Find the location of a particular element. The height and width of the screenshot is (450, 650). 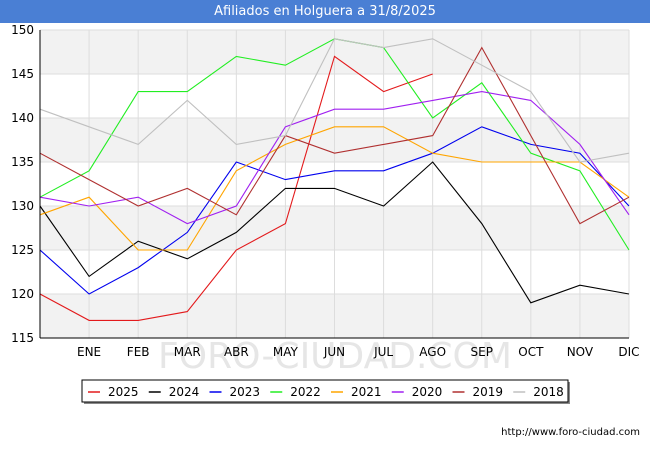

watermark: FORO-CIUDAD.COM is located at coordinates (335, 356).